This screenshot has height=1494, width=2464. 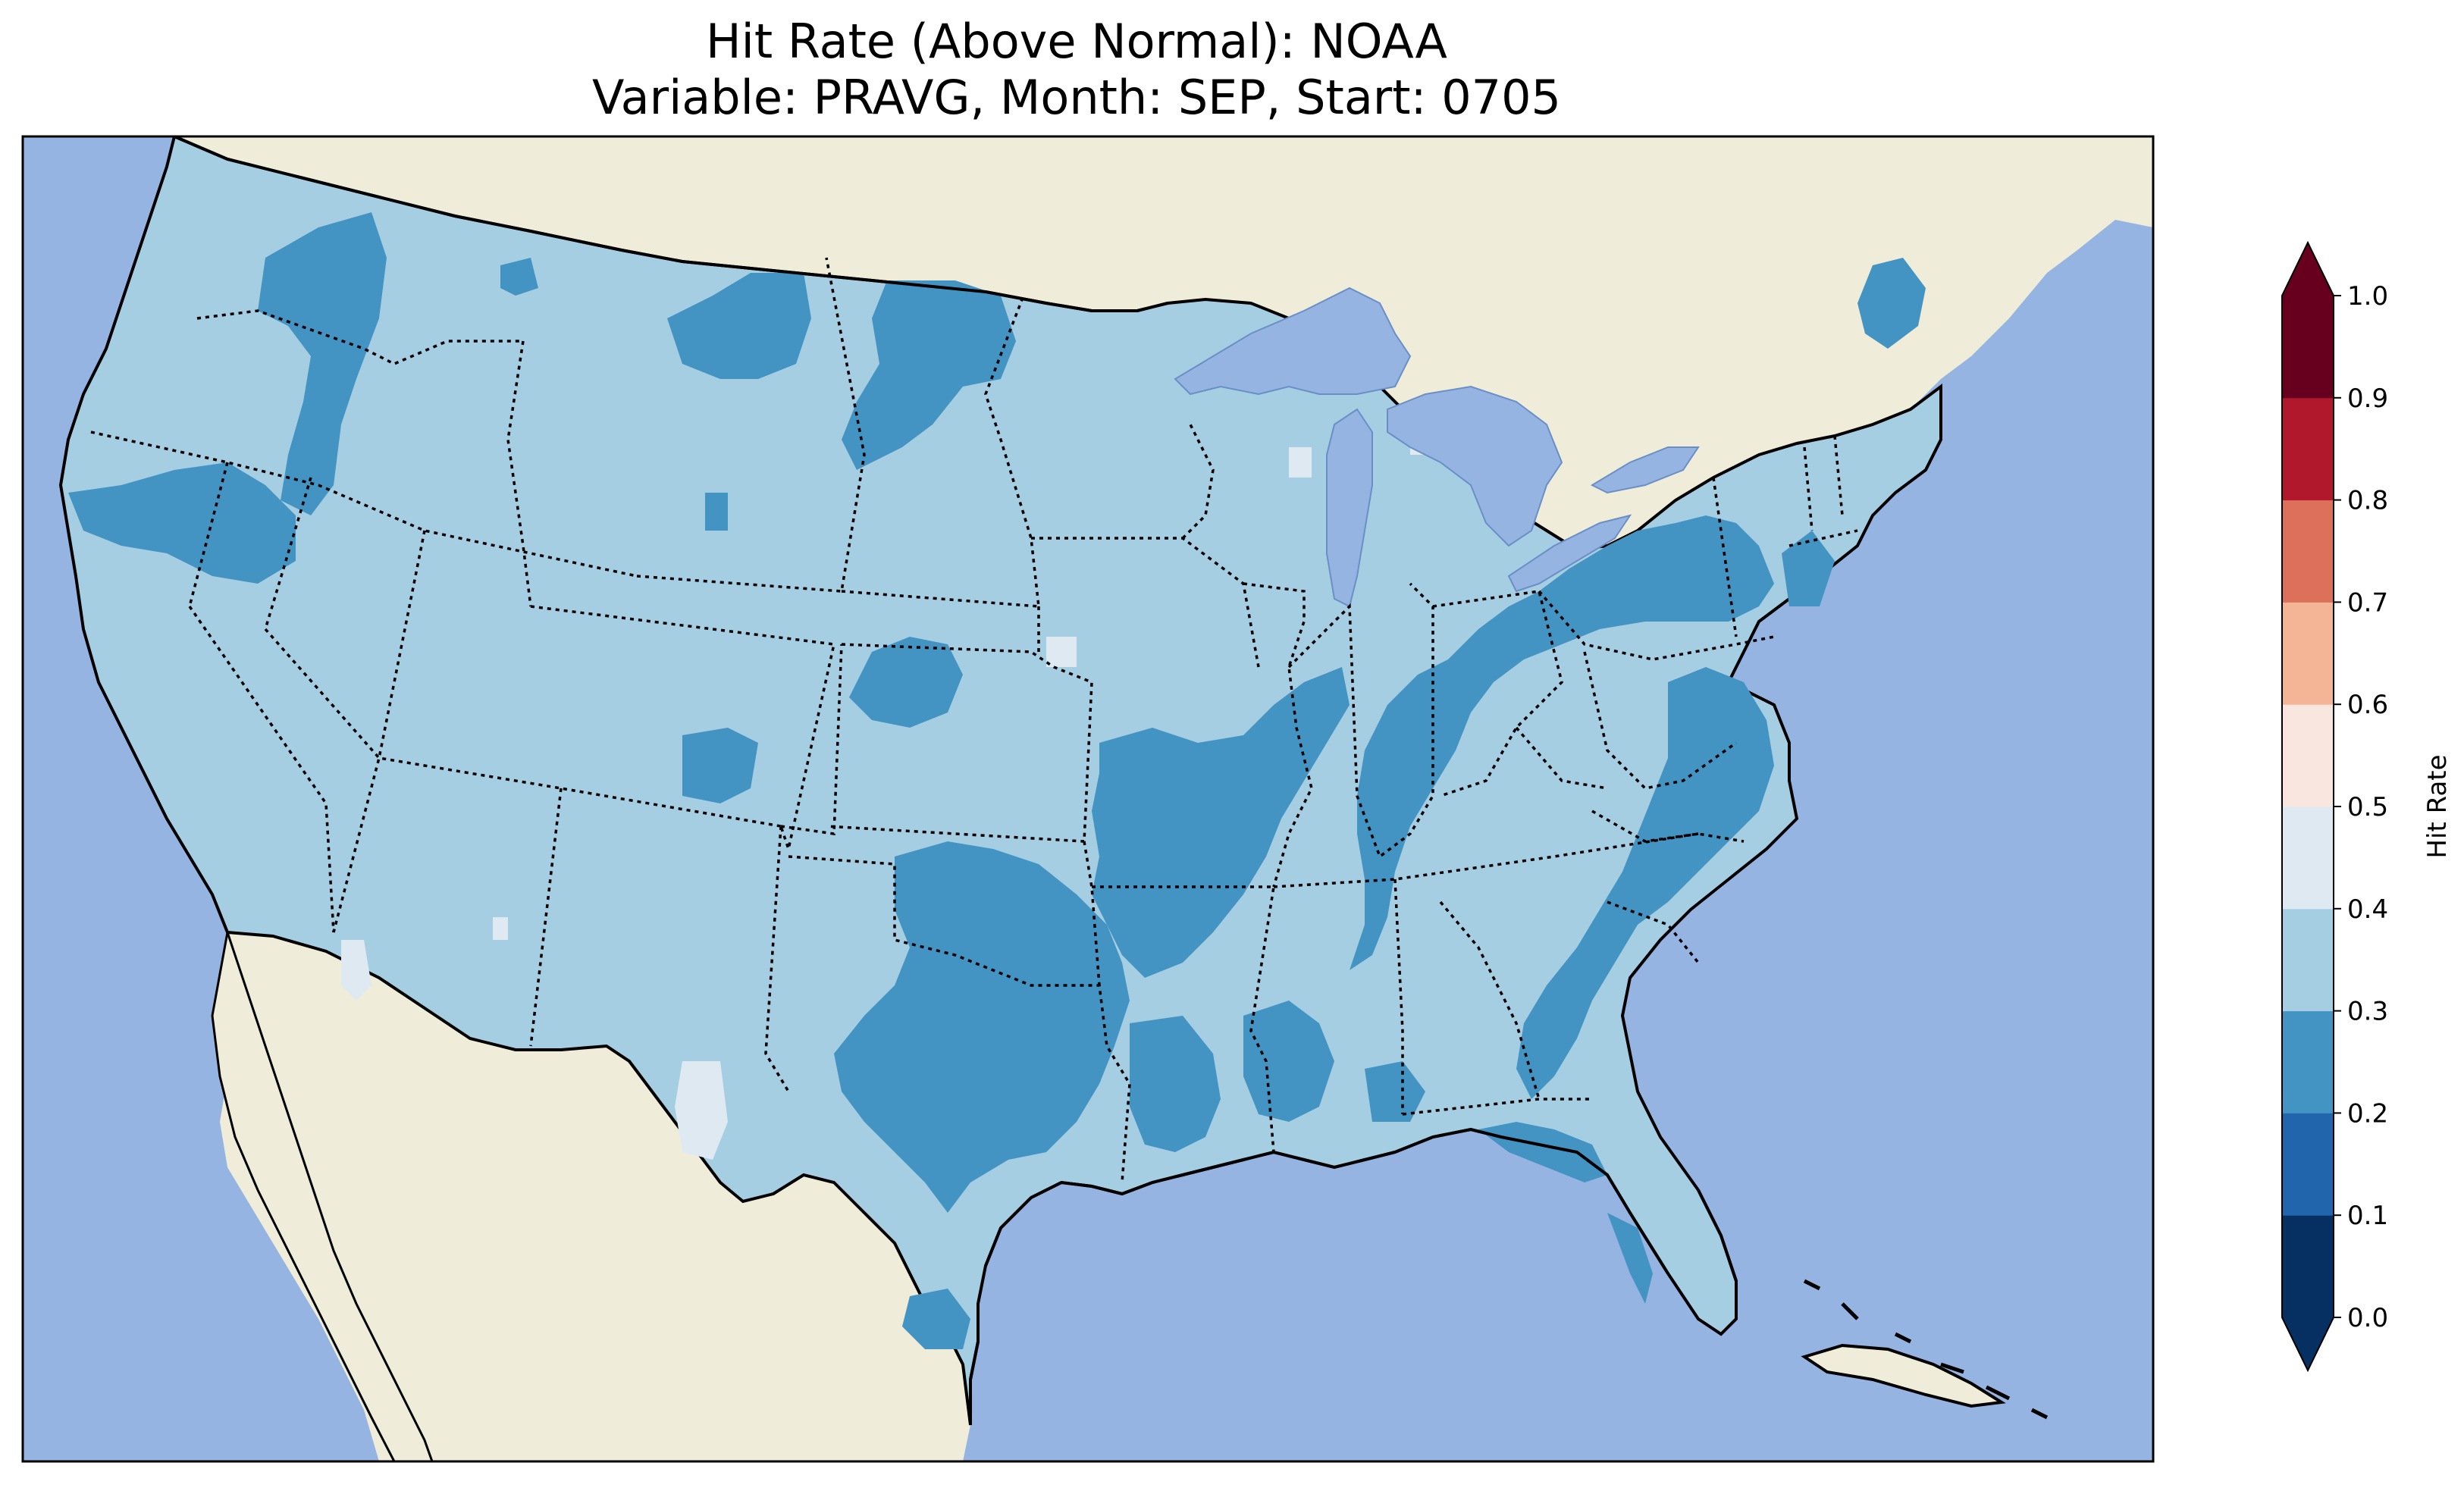 I want to click on colorbar-label: Hit Rate, so click(x=2437, y=806).